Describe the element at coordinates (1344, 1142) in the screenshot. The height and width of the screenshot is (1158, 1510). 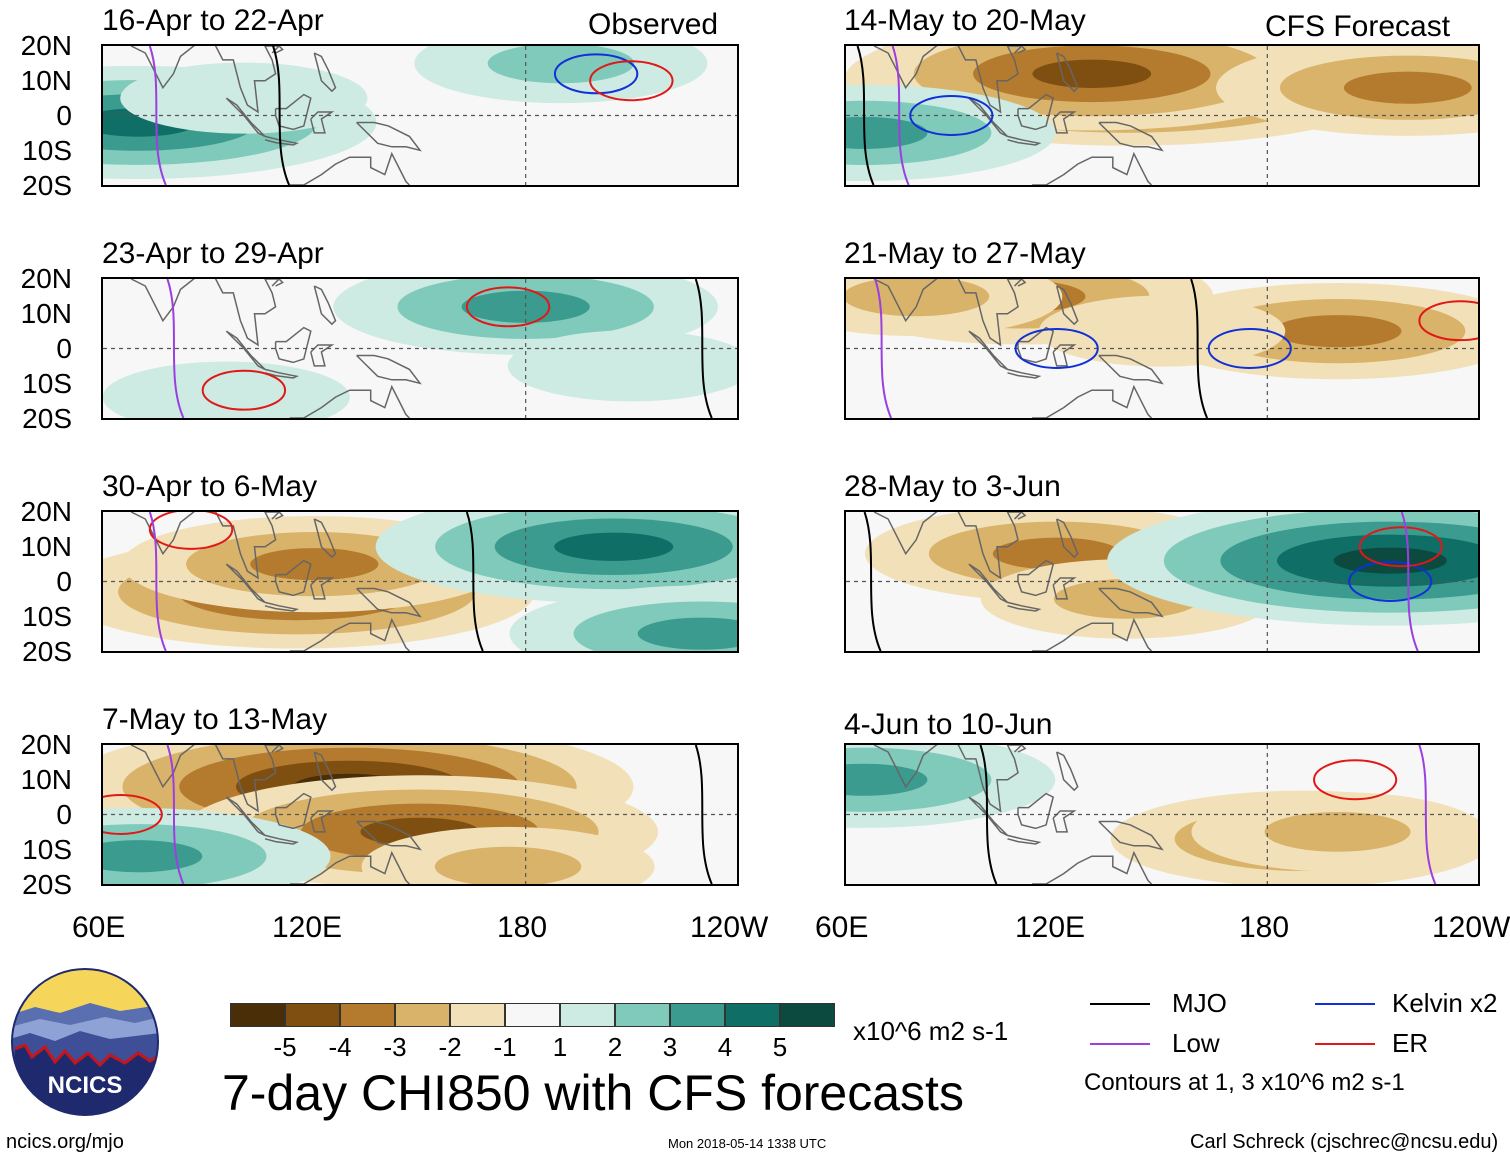
I see `footer-credit: Carl Schreck (cjschrec@ncsu.edu)` at that location.